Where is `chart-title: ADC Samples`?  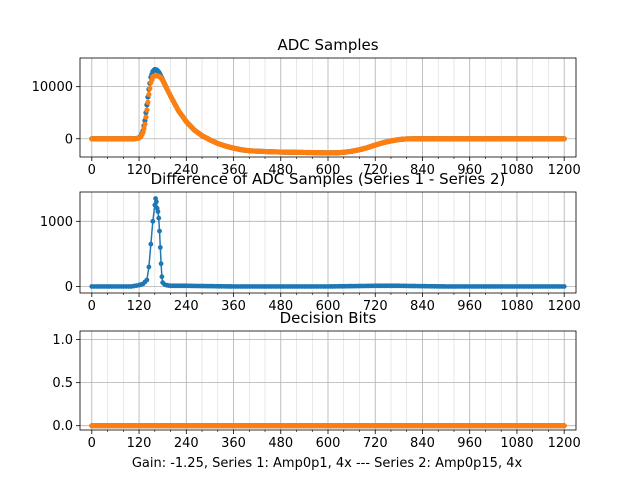 chart-title: ADC Samples is located at coordinates (327, 45).